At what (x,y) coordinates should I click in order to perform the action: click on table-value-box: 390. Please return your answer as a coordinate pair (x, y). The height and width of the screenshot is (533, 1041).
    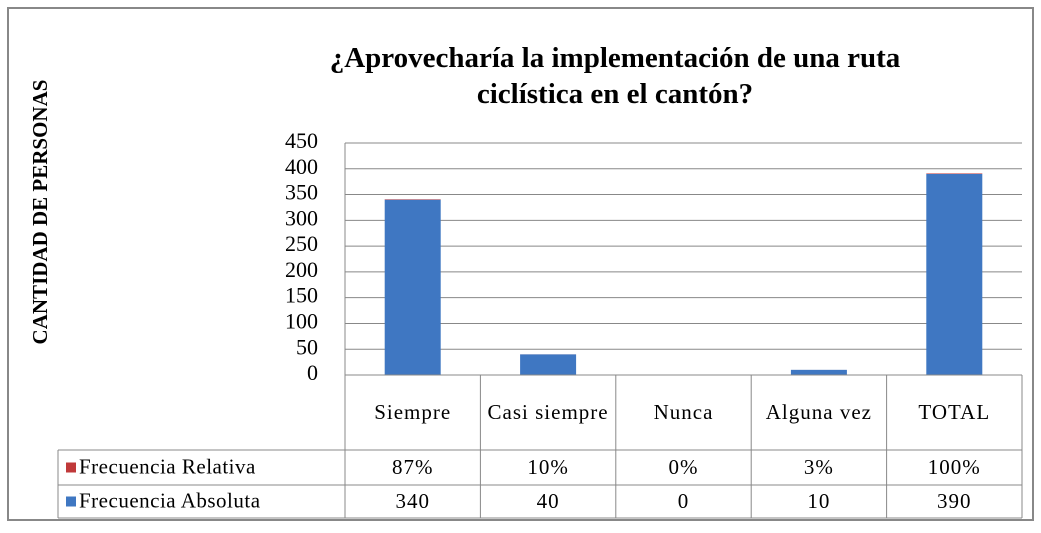
    Looking at the image, I should click on (954, 501).